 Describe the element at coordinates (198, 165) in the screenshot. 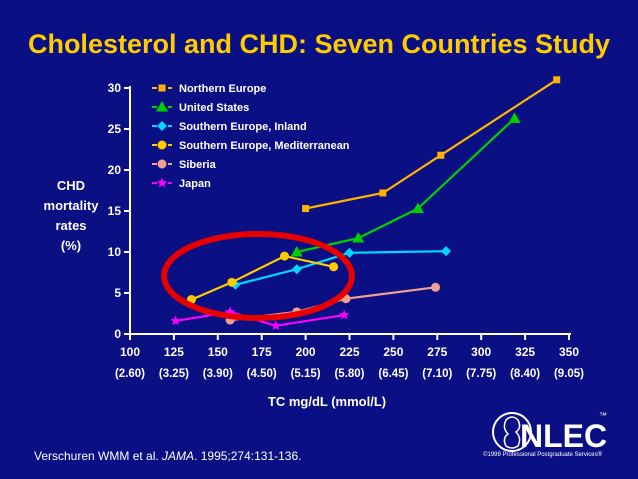

I see `legend-label: Siberia` at that location.